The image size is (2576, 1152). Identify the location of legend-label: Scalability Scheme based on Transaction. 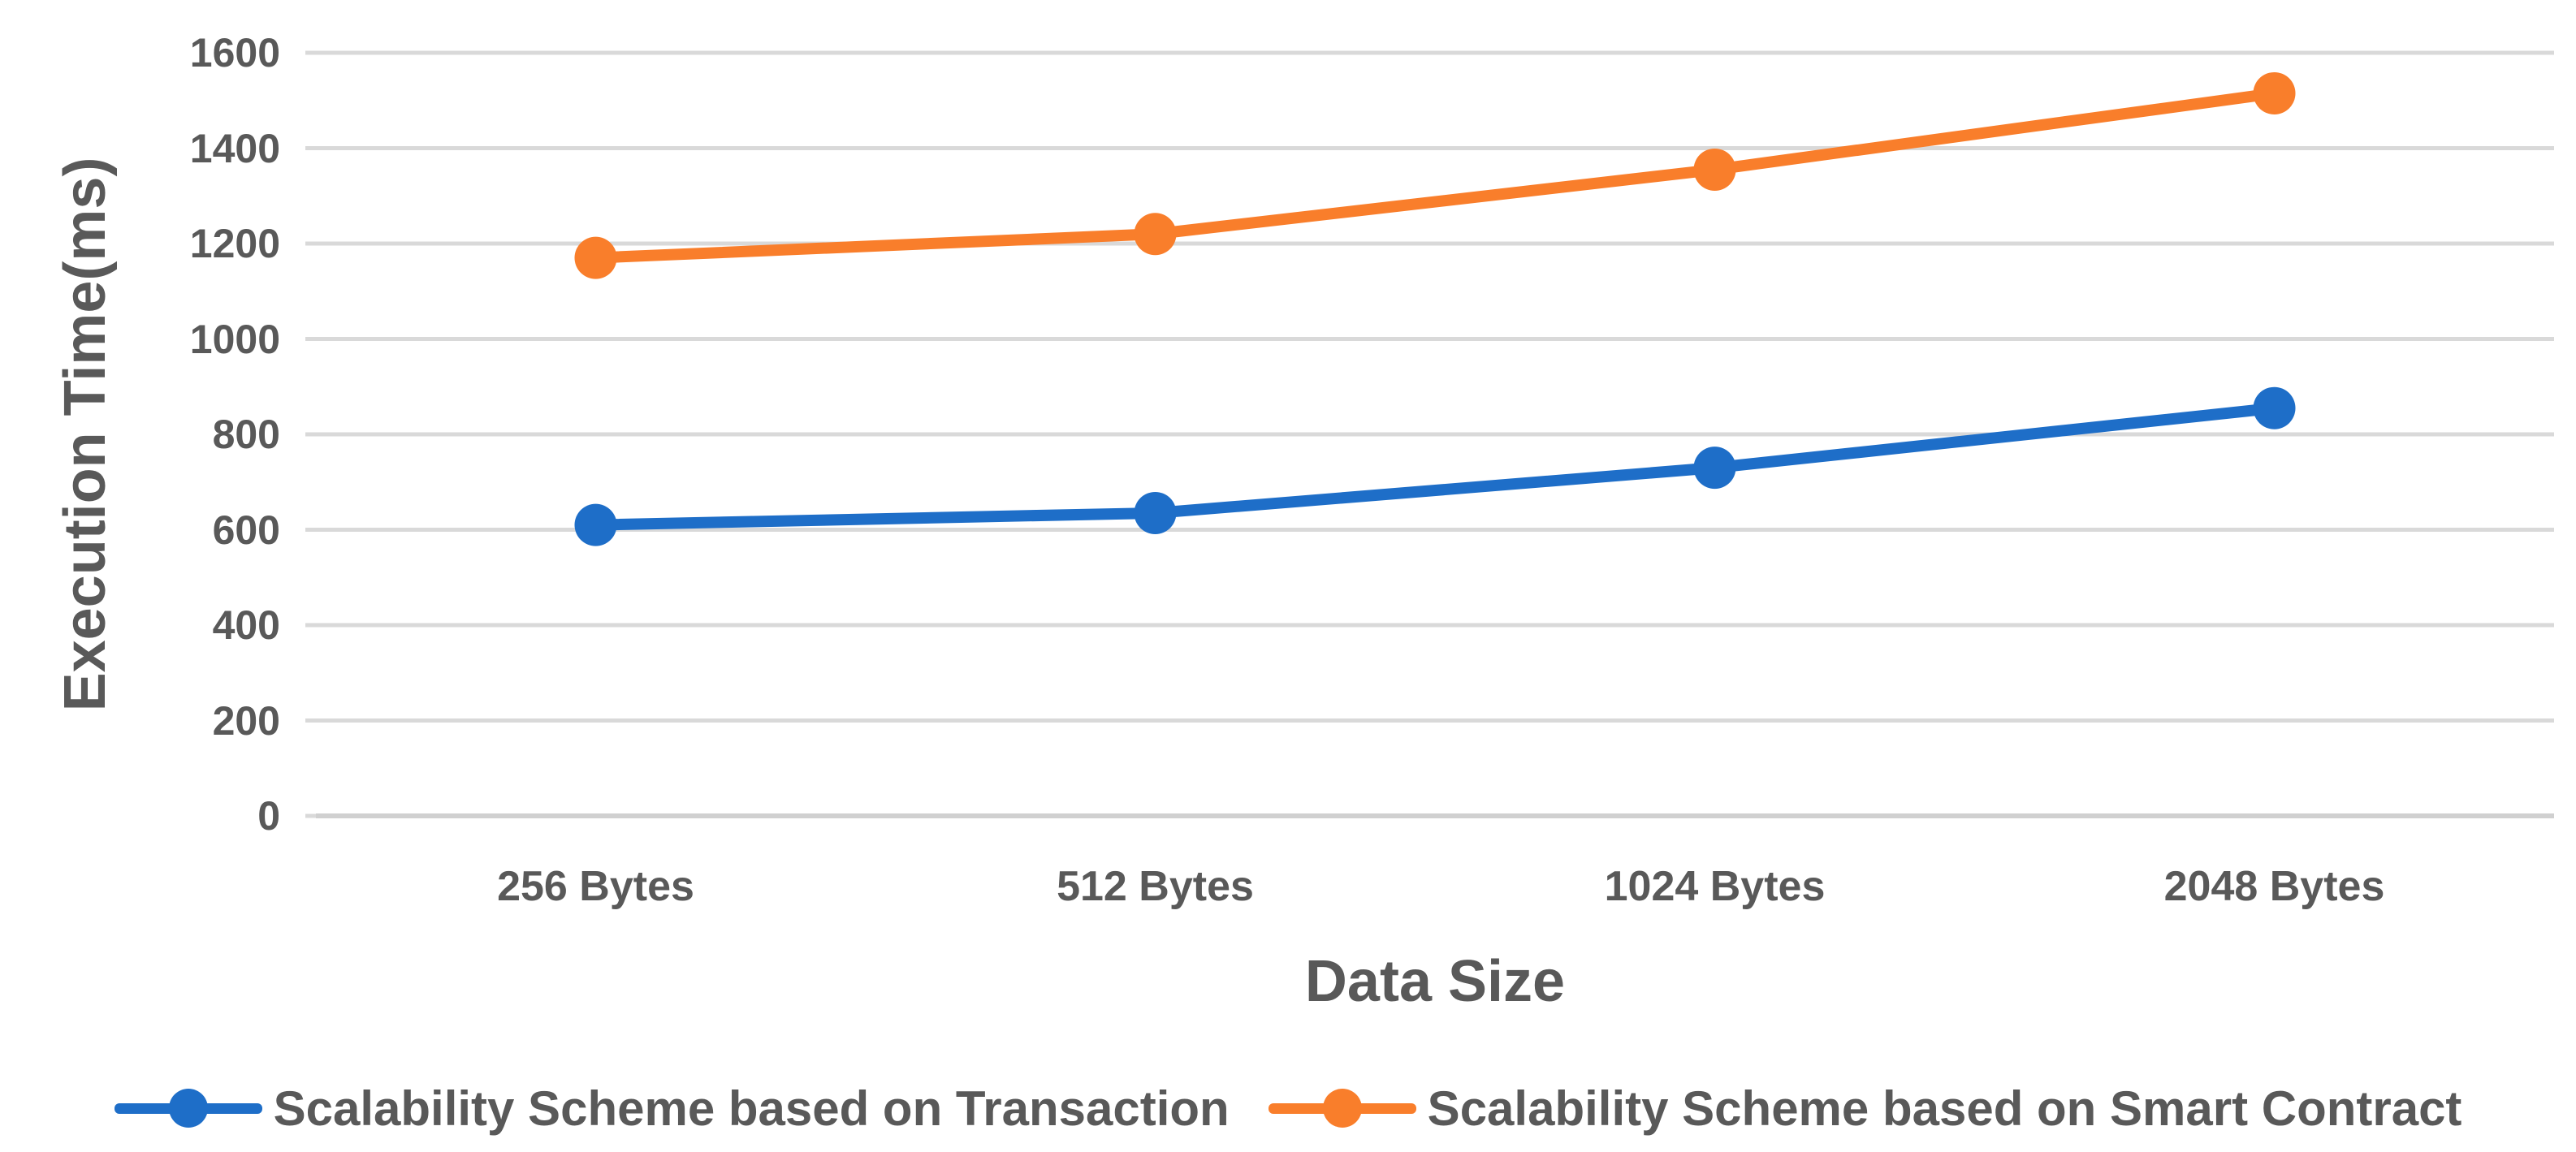
(751, 1108).